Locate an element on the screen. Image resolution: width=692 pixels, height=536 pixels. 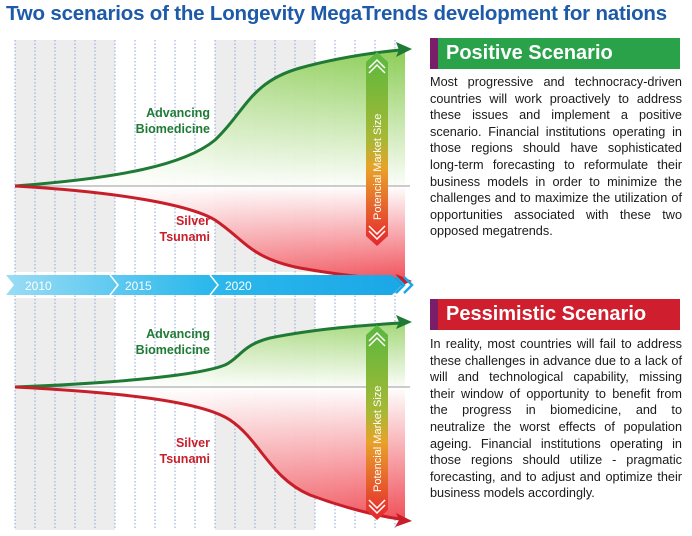
timeline-year-2010: 2010 is located at coordinates (38, 286).